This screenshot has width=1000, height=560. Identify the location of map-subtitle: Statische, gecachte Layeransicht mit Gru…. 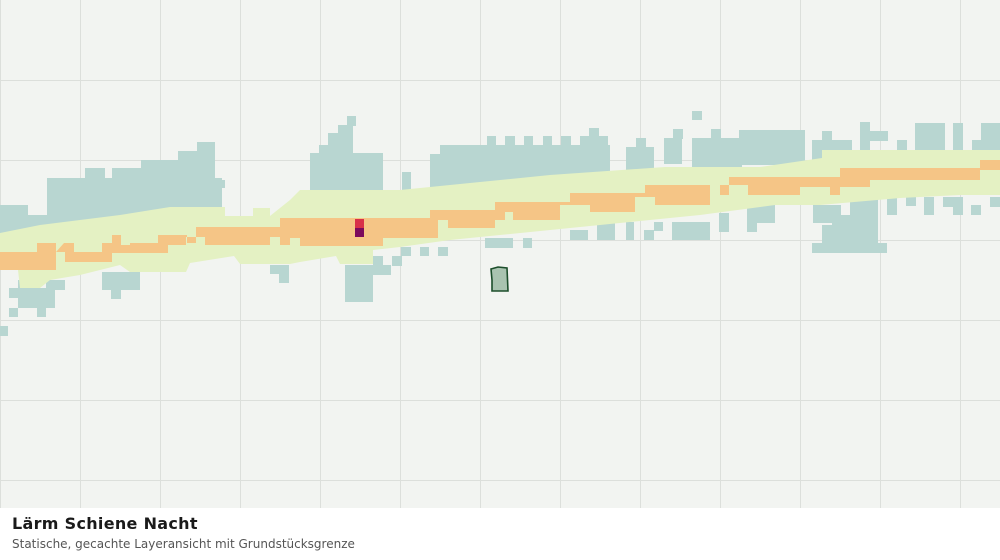
(183, 544).